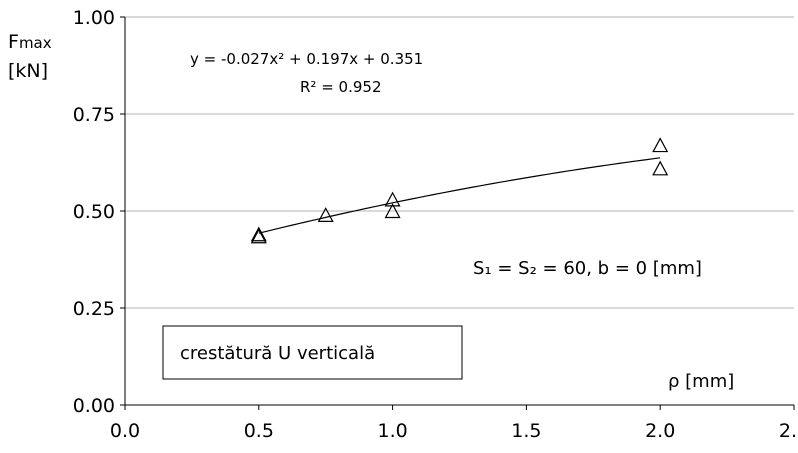 The height and width of the screenshot is (453, 798). Describe the element at coordinates (259, 431) in the screenshot. I see `x-tick-label: 0.5` at that location.